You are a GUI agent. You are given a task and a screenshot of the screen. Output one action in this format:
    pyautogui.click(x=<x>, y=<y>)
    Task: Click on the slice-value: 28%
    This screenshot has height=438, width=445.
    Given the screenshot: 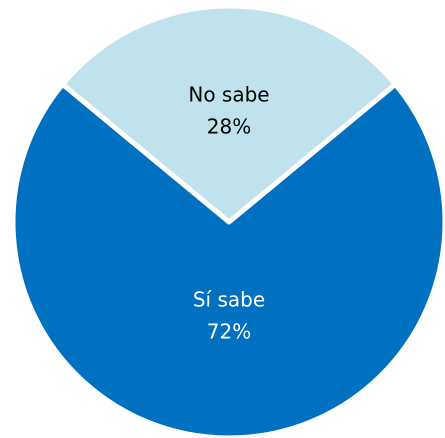 What is the action you would take?
    pyautogui.click(x=229, y=127)
    